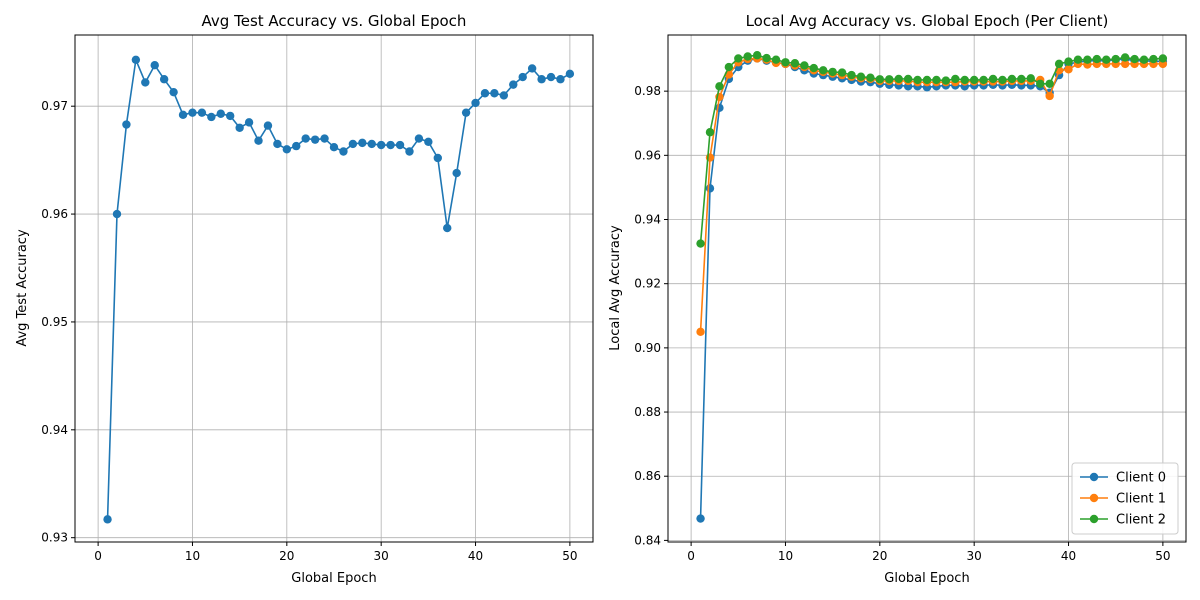 This screenshot has height=600, width=1200. Describe the element at coordinates (1141, 478) in the screenshot. I see `legend-label: Client 0` at that location.